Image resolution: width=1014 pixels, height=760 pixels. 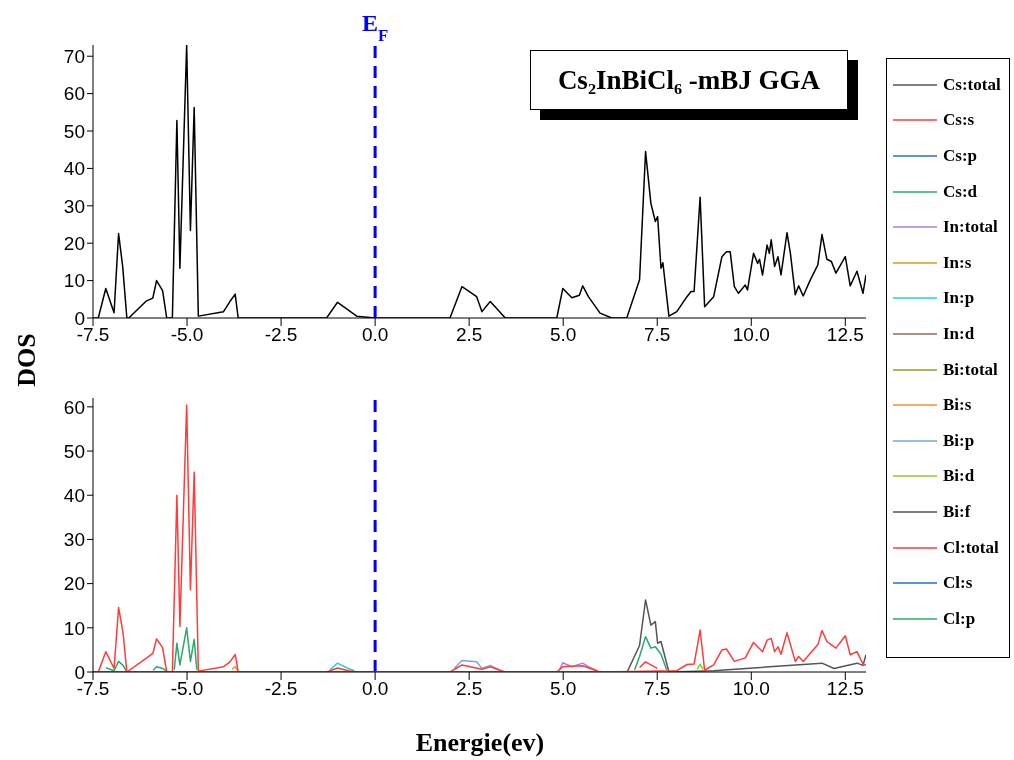 I want to click on text: Cs₂InBiCl₆ -mBJ GGA, so click(x=689, y=80).